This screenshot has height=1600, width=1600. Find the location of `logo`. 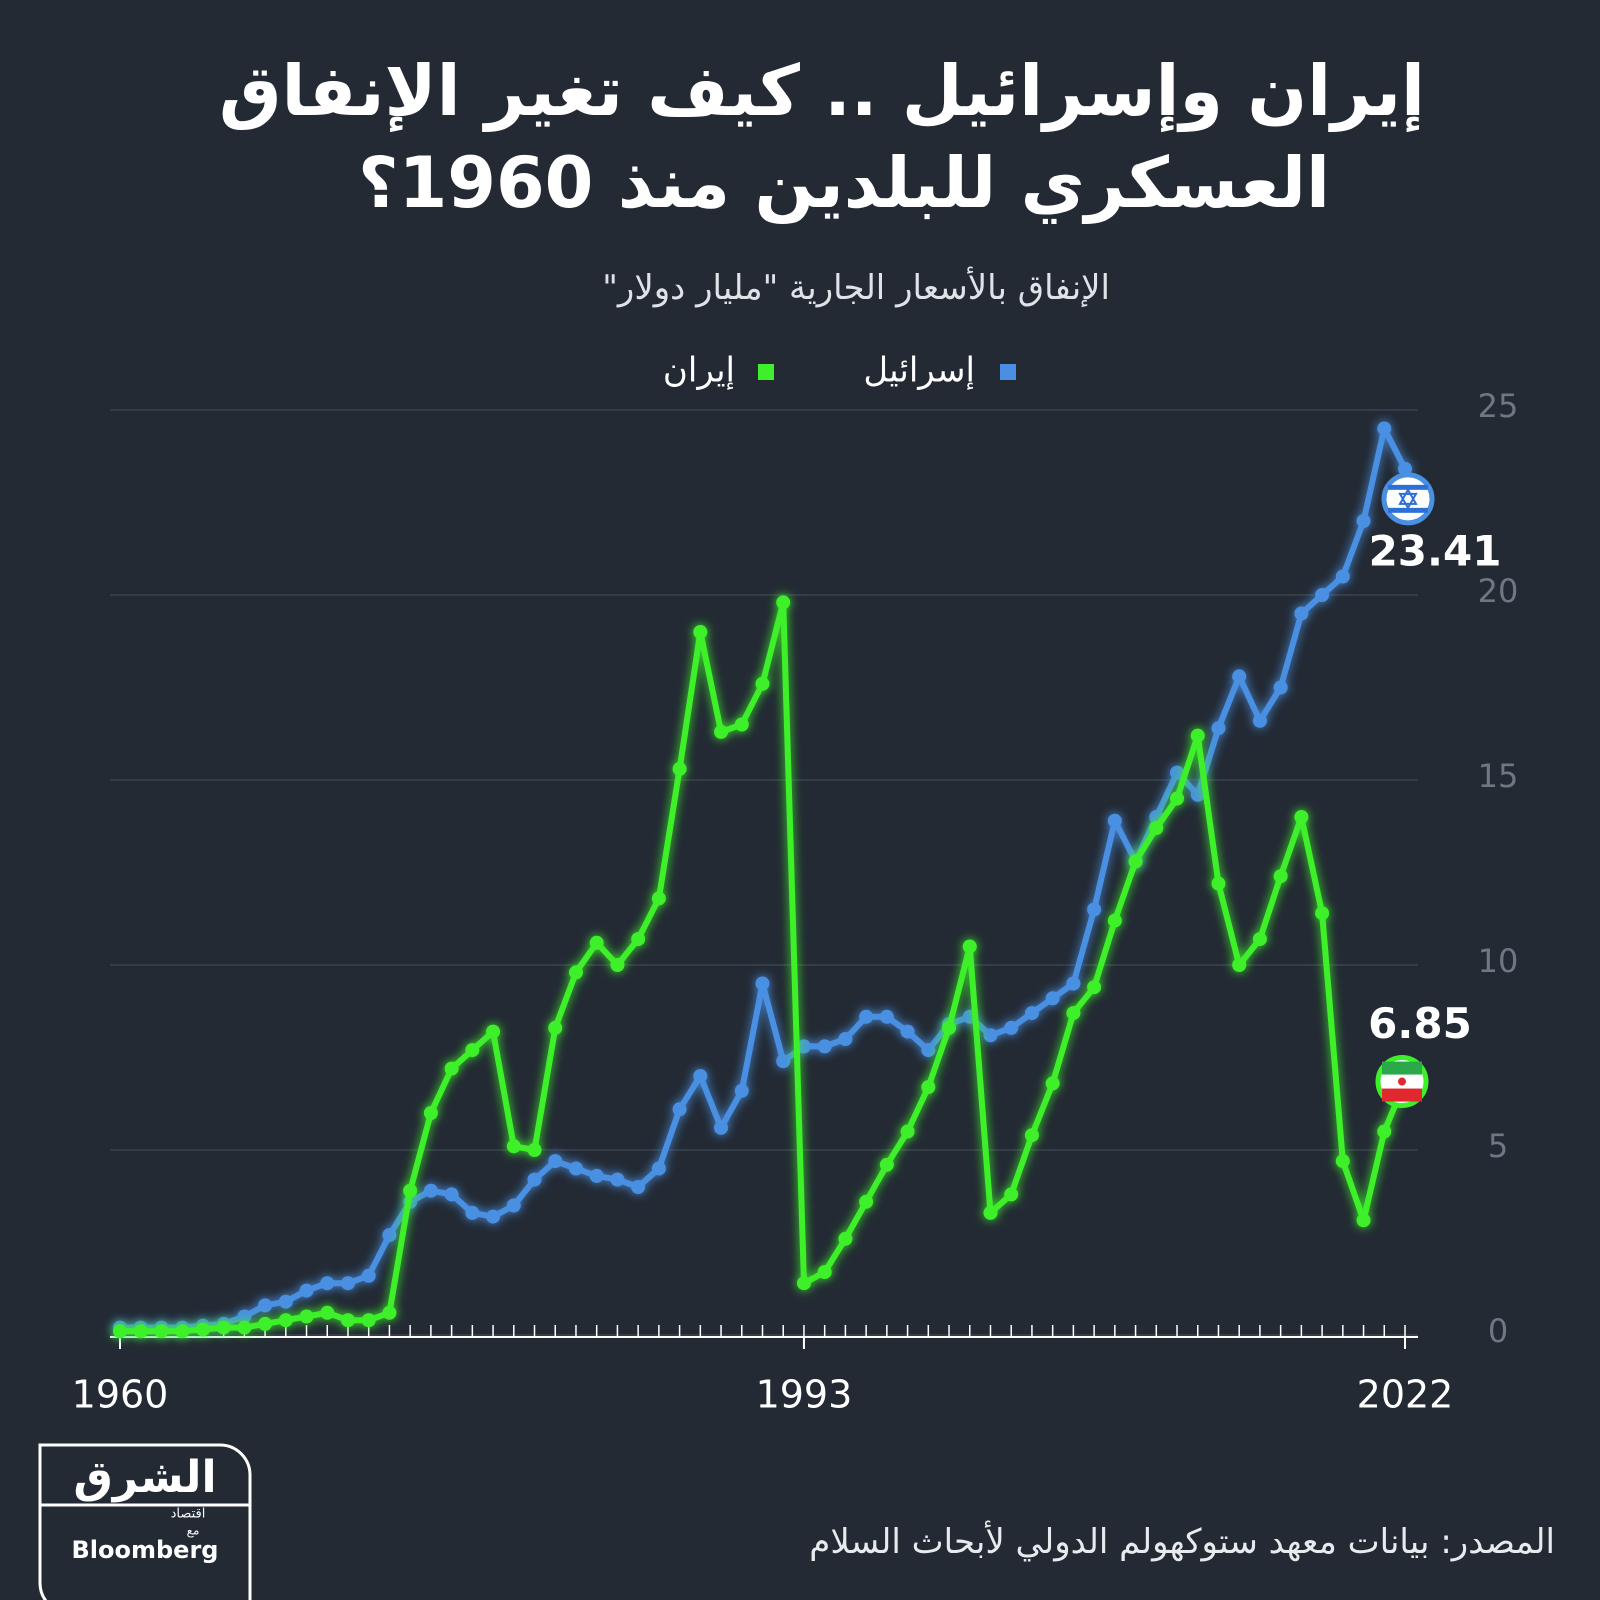

logo is located at coordinates (145, 1521).